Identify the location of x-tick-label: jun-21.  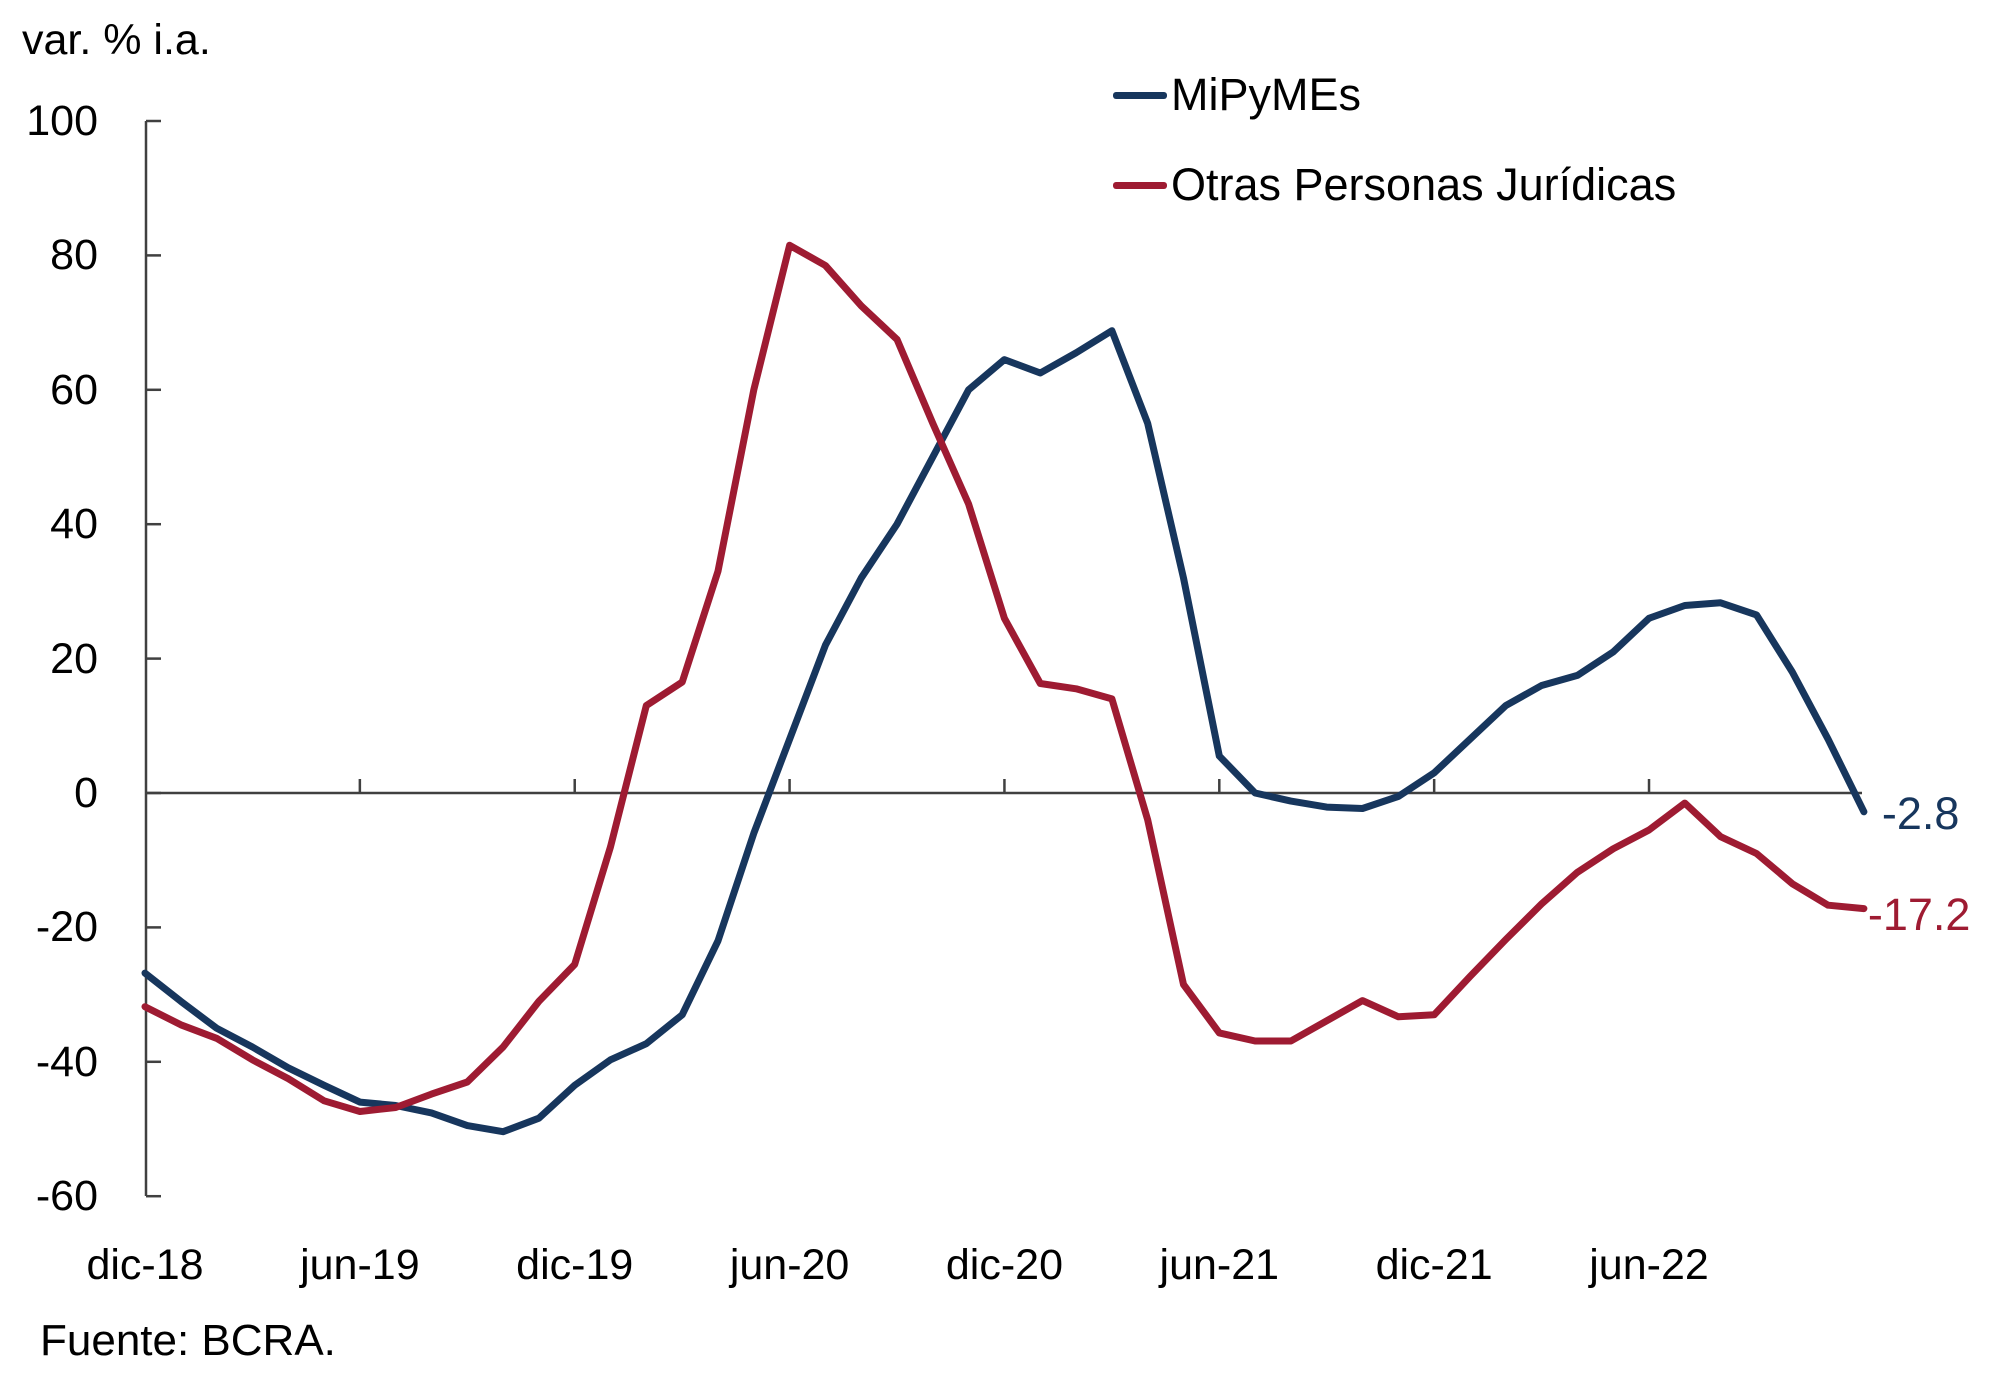
(1219, 1265).